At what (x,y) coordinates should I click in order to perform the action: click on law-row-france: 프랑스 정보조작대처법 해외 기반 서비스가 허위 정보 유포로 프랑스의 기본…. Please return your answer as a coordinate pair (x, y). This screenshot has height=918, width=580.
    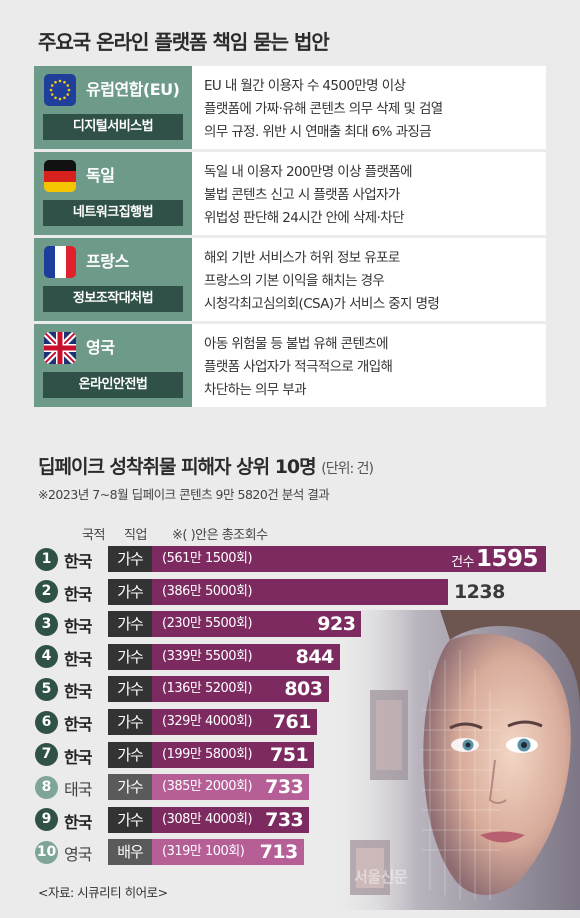
    Looking at the image, I should click on (290, 279).